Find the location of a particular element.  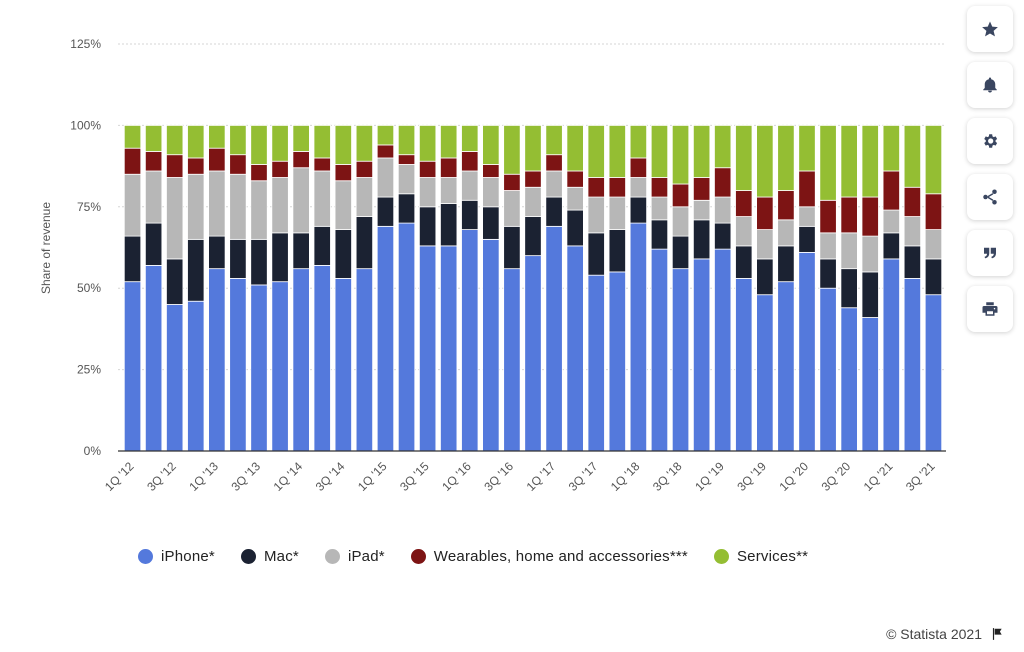

legend-label: iPhone* is located at coordinates (188, 556).